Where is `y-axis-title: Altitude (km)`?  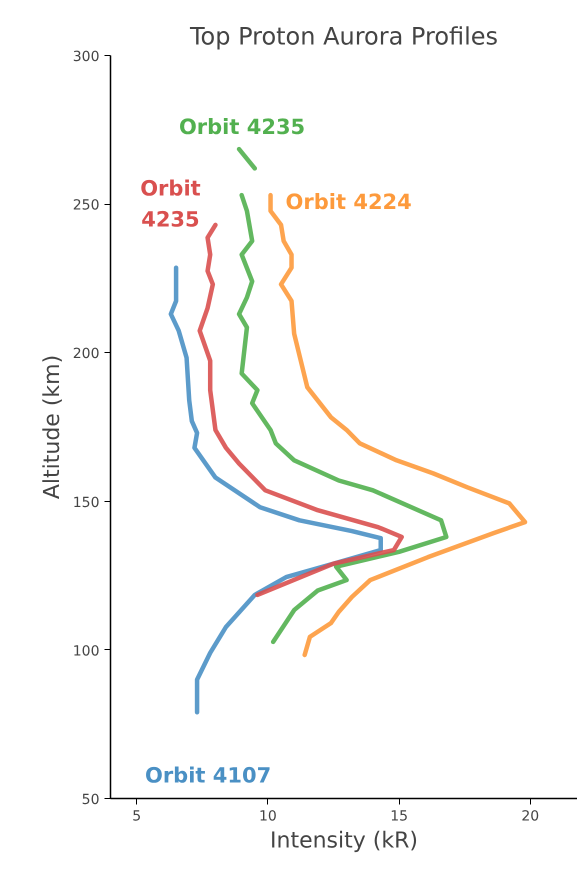
y-axis-title: Altitude (km) is located at coordinates (52, 427).